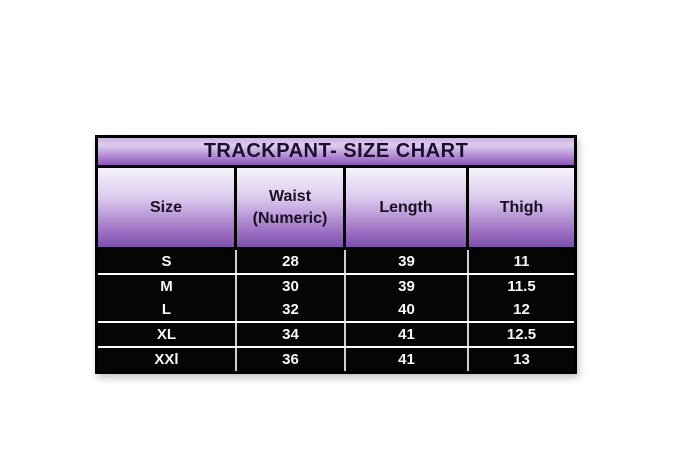 The image size is (694, 462). Describe the element at coordinates (167, 261) in the screenshot. I see `cell-size: S` at that location.